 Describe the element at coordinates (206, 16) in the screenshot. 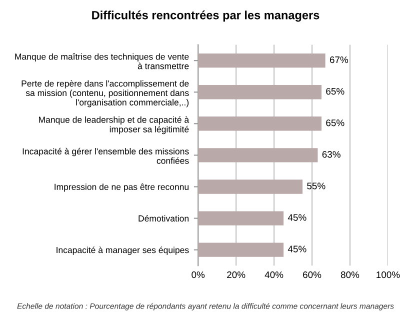

I see `chart-title: Difficultés rencontrées par les managers` at that location.